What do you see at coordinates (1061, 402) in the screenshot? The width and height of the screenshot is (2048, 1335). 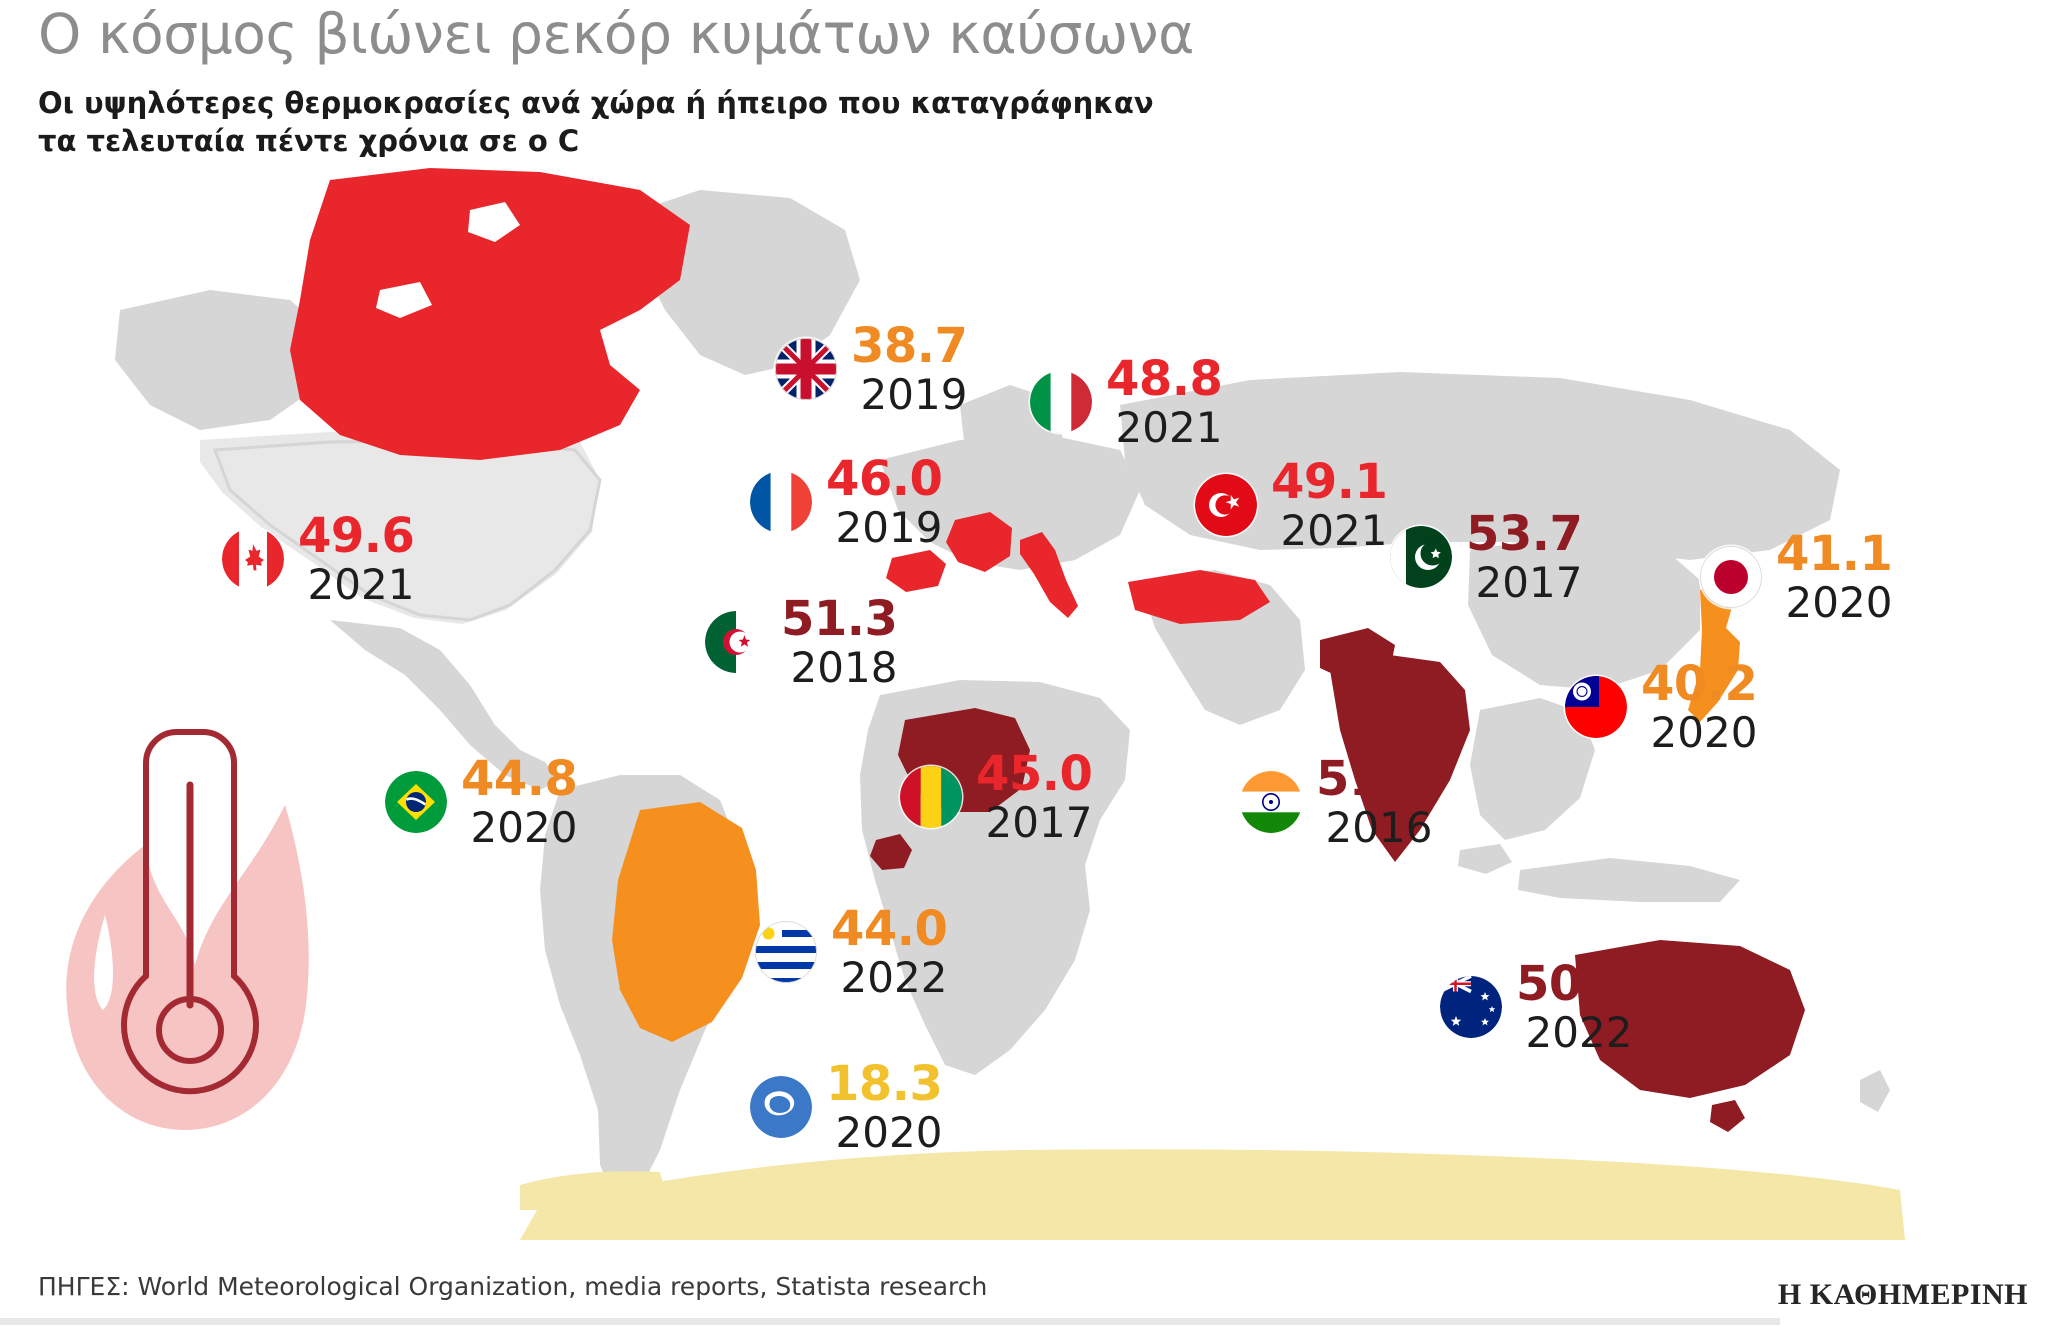 I see `flag-italy-icon` at bounding box center [1061, 402].